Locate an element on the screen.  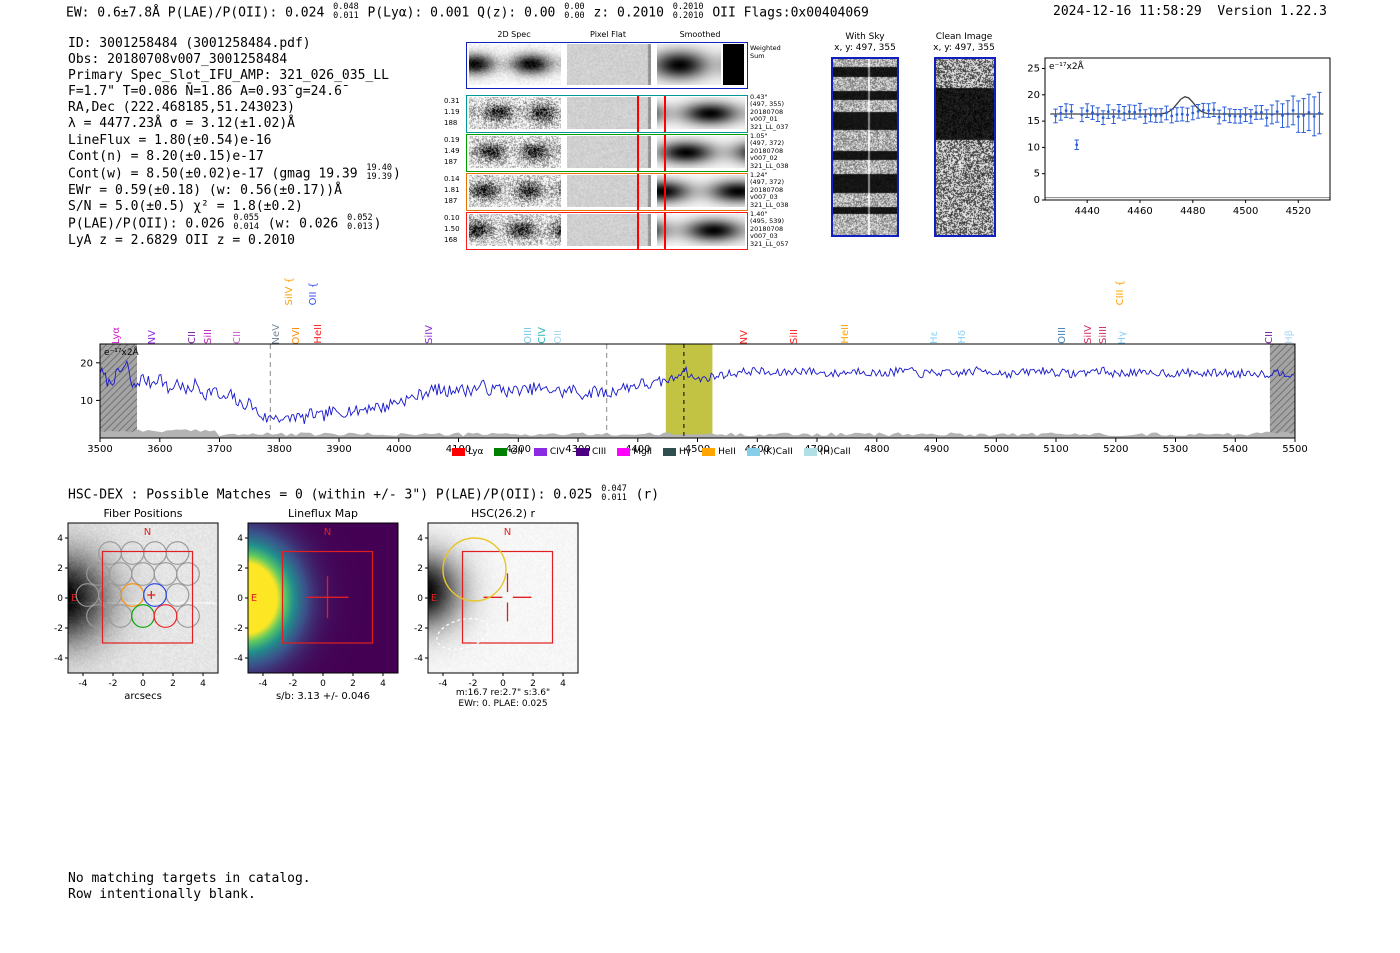
cutout-xlabel: arcsecs is located at coordinates (143, 696).